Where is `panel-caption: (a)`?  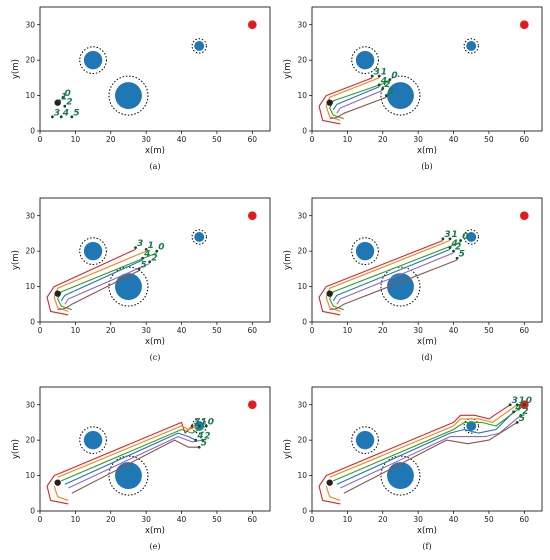 panel-caption: (a) is located at coordinates (154, 166).